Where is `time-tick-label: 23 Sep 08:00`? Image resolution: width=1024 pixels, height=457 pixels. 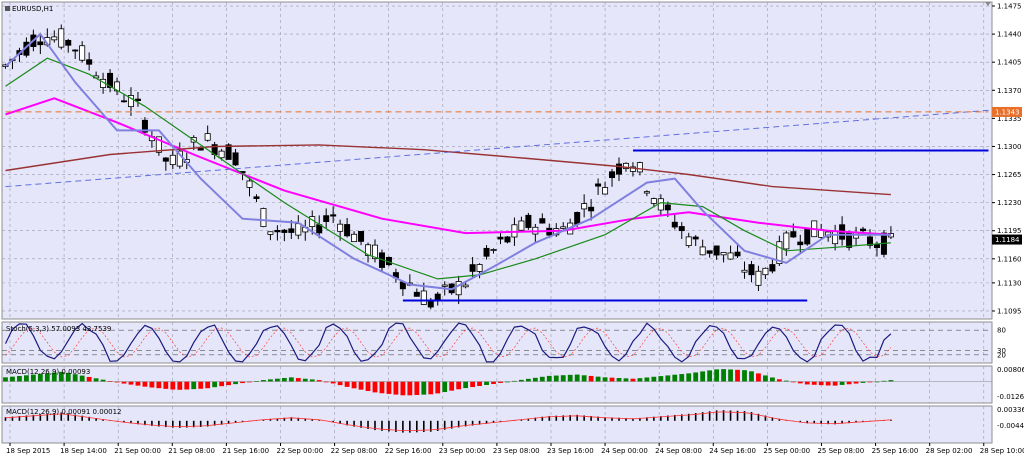 time-tick-label: 23 Sep 08:00 is located at coordinates (516, 451).